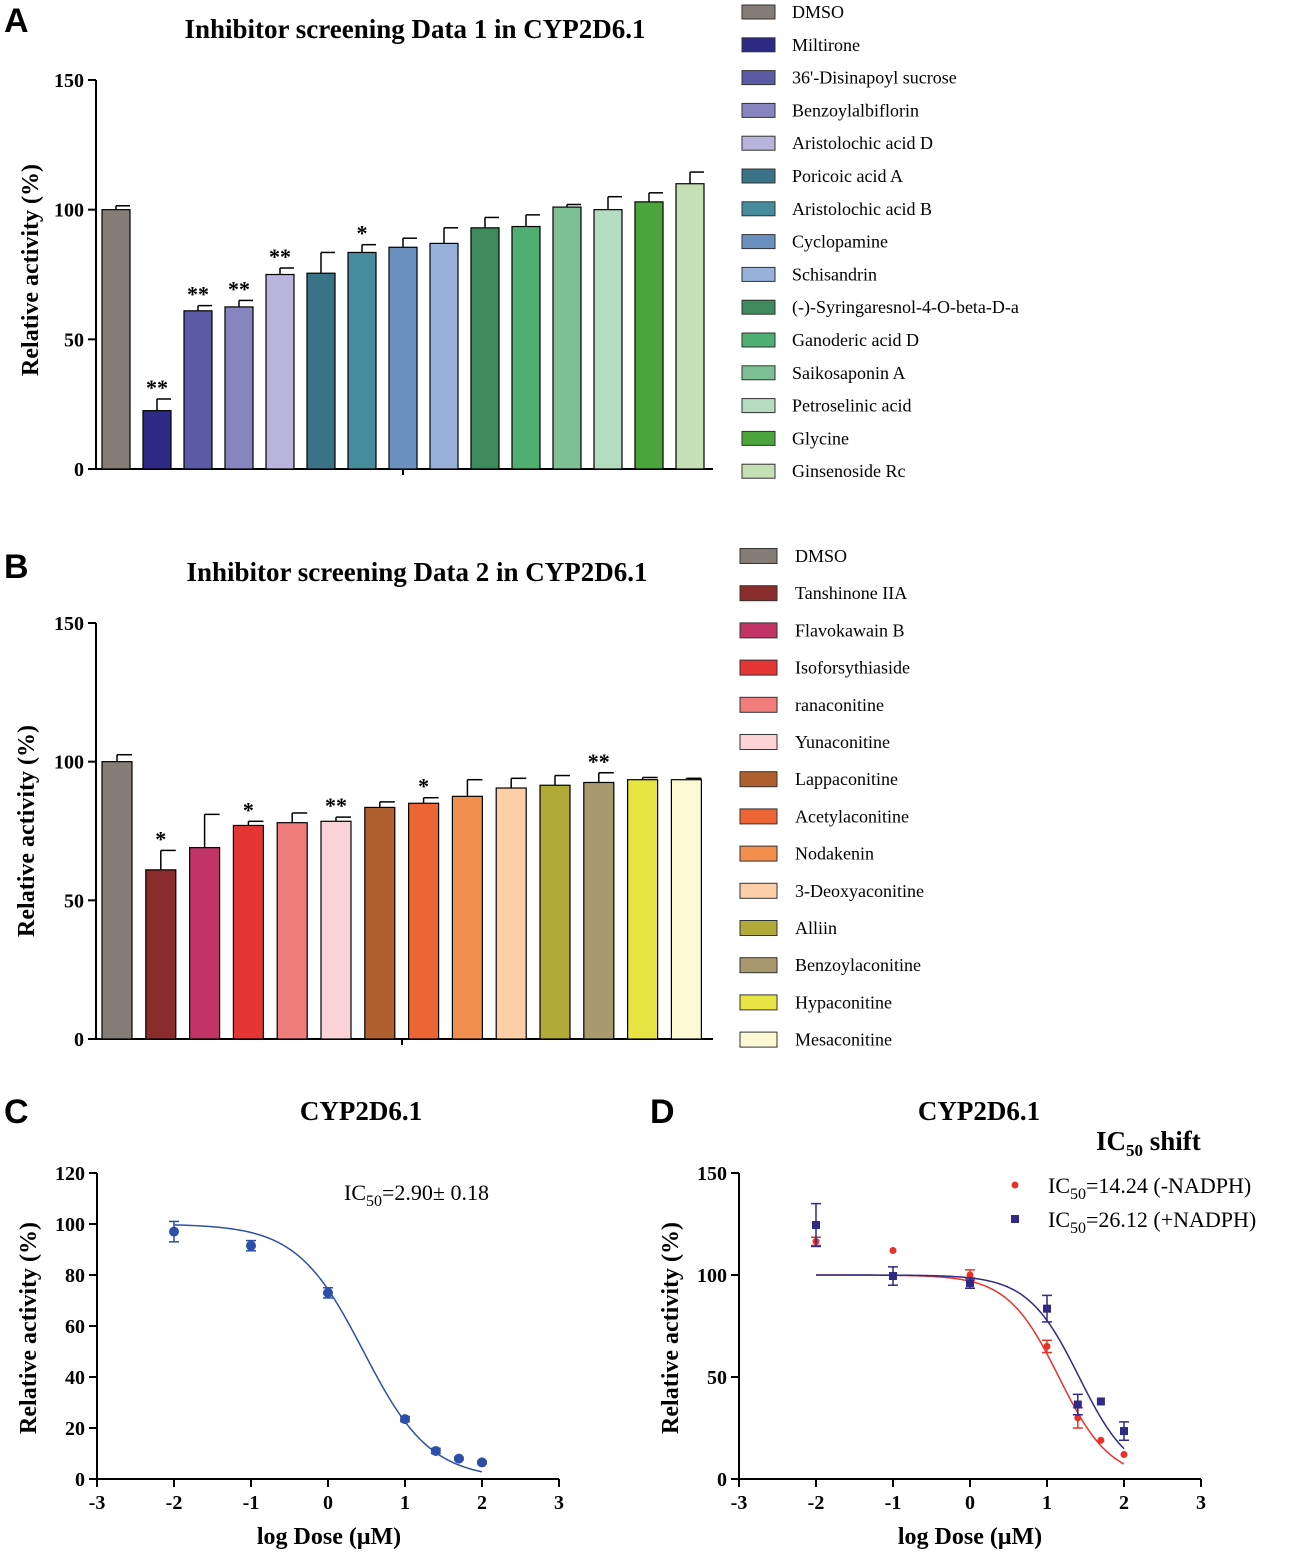 The image size is (1298, 1555). I want to click on y-tick-label: 60, so click(75, 1327).